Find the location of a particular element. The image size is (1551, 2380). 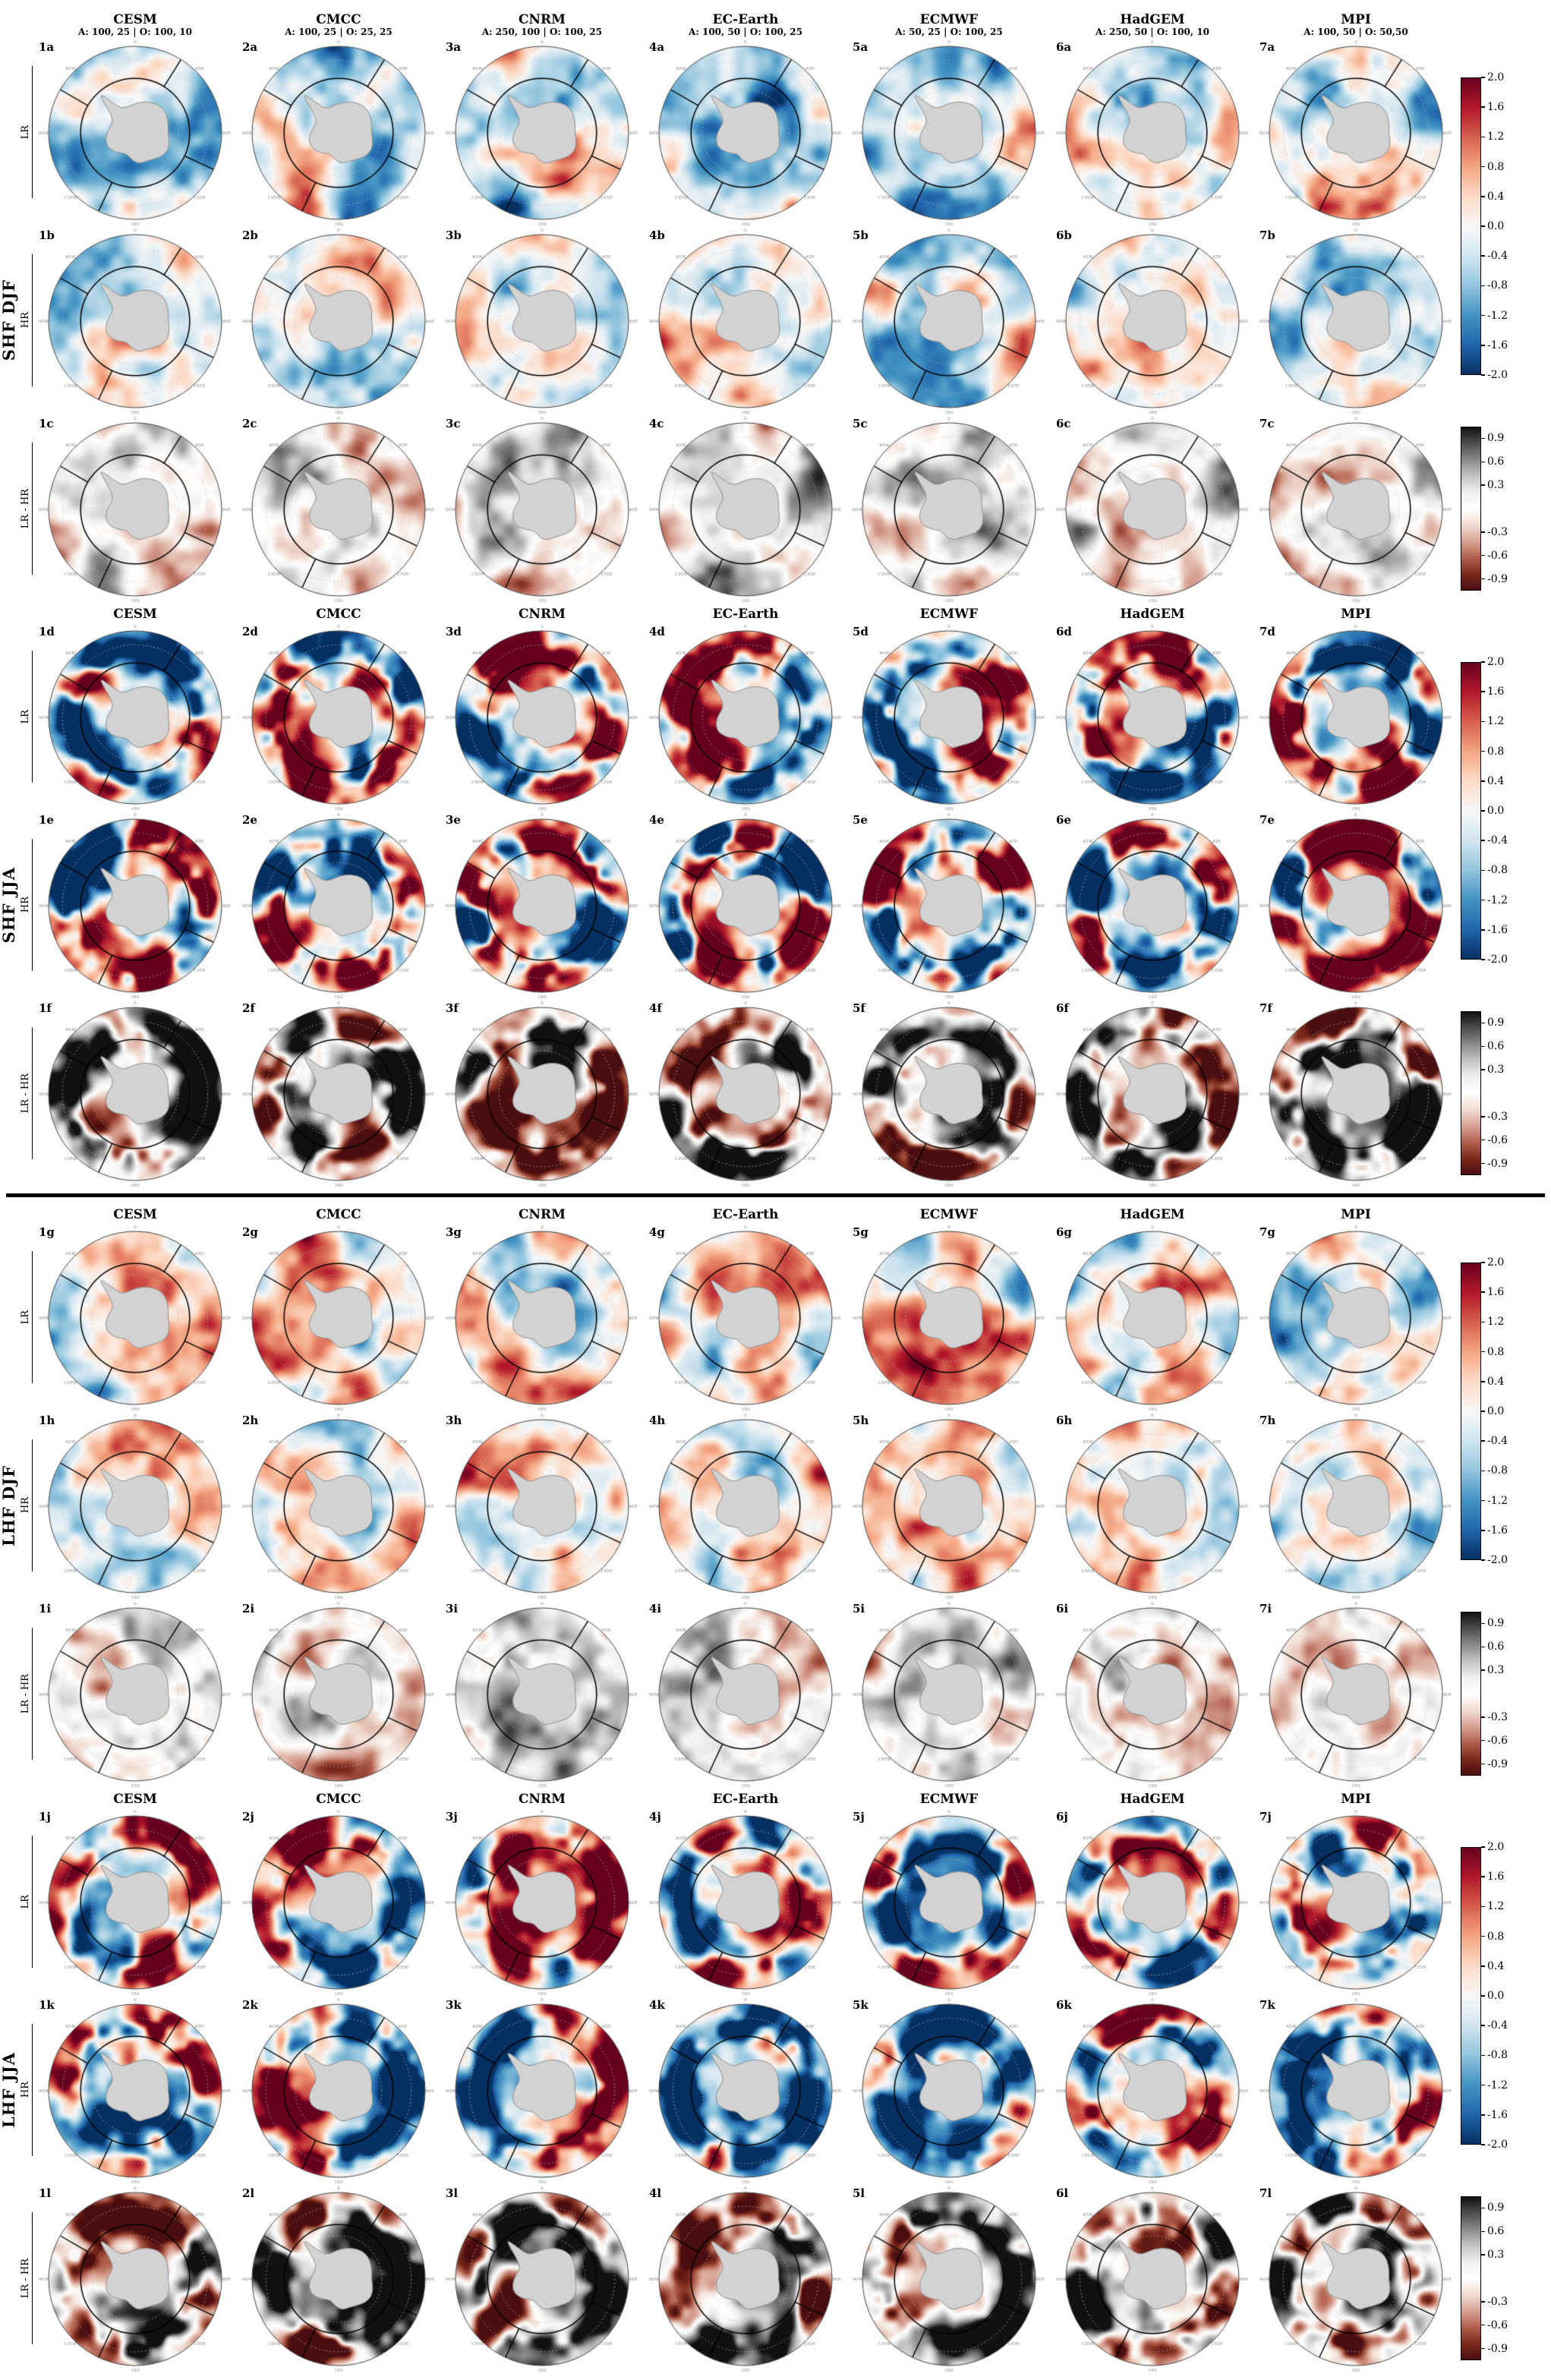

tick-value: -2.0 is located at coordinates (1497, 960).